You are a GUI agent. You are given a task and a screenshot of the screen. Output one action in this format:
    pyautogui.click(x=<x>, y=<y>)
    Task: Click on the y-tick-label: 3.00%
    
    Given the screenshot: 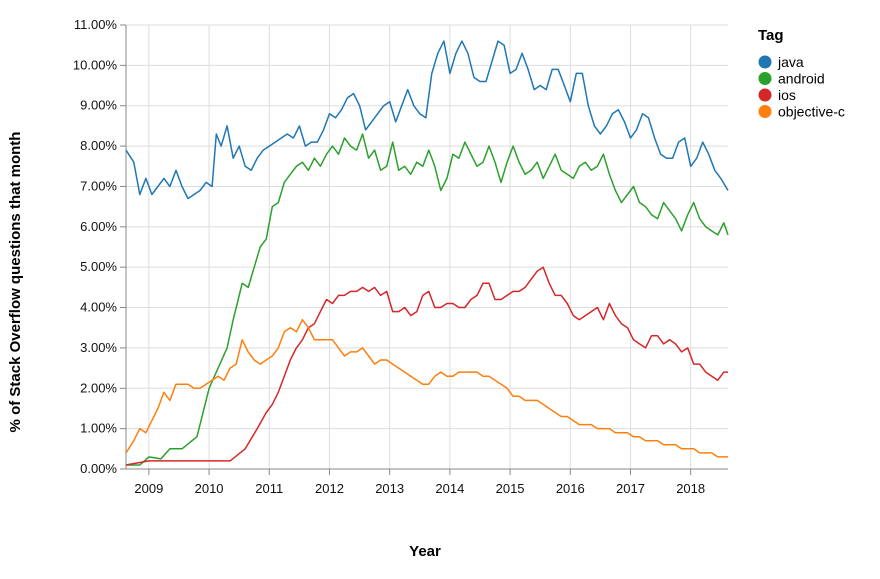 What is the action you would take?
    pyautogui.click(x=98, y=347)
    